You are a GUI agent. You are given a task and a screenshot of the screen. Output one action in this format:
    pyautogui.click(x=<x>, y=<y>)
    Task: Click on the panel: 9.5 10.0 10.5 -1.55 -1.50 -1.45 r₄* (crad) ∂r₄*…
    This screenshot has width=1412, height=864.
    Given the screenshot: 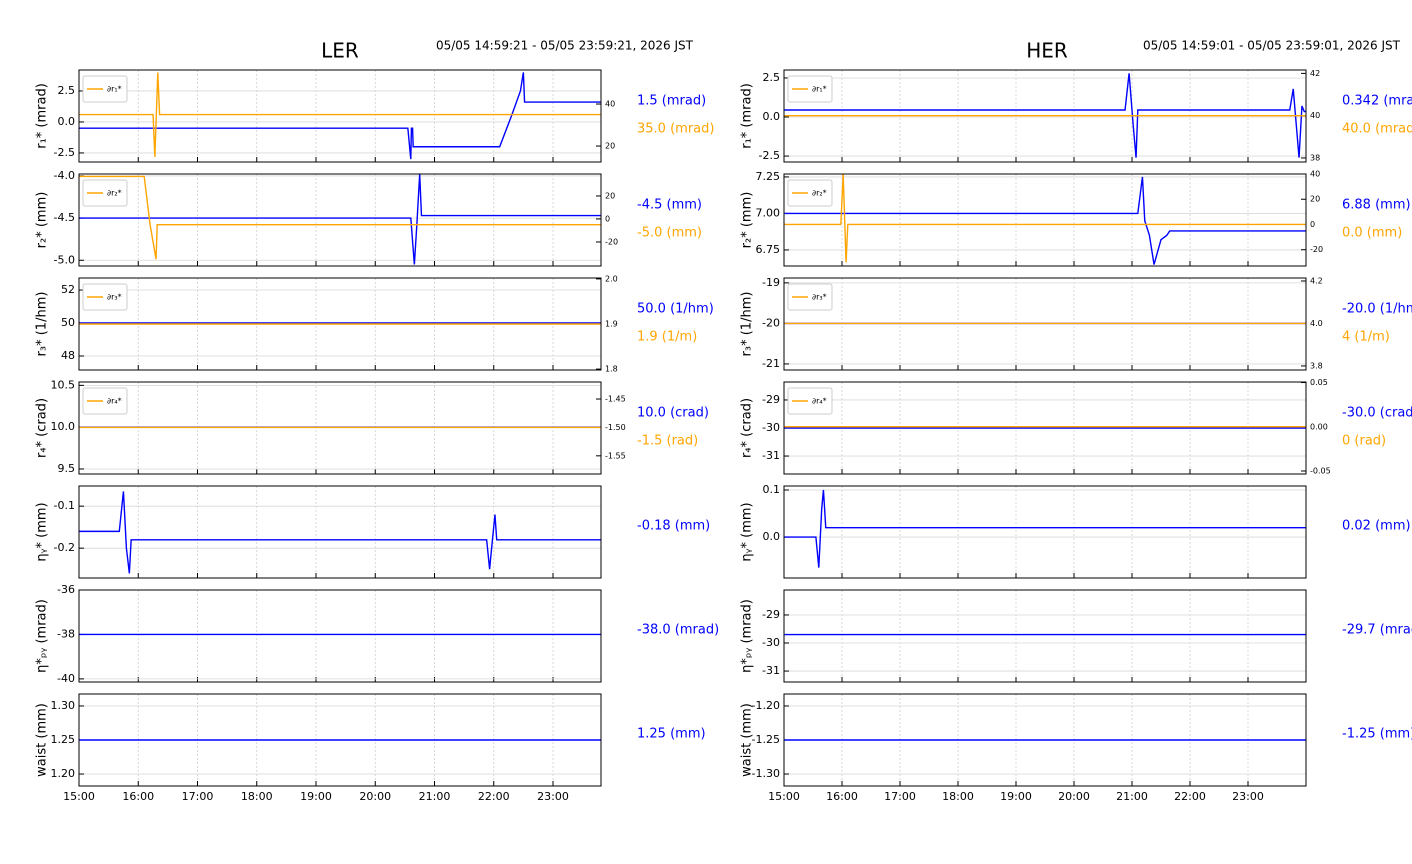 What is the action you would take?
    pyautogui.click(x=372, y=426)
    